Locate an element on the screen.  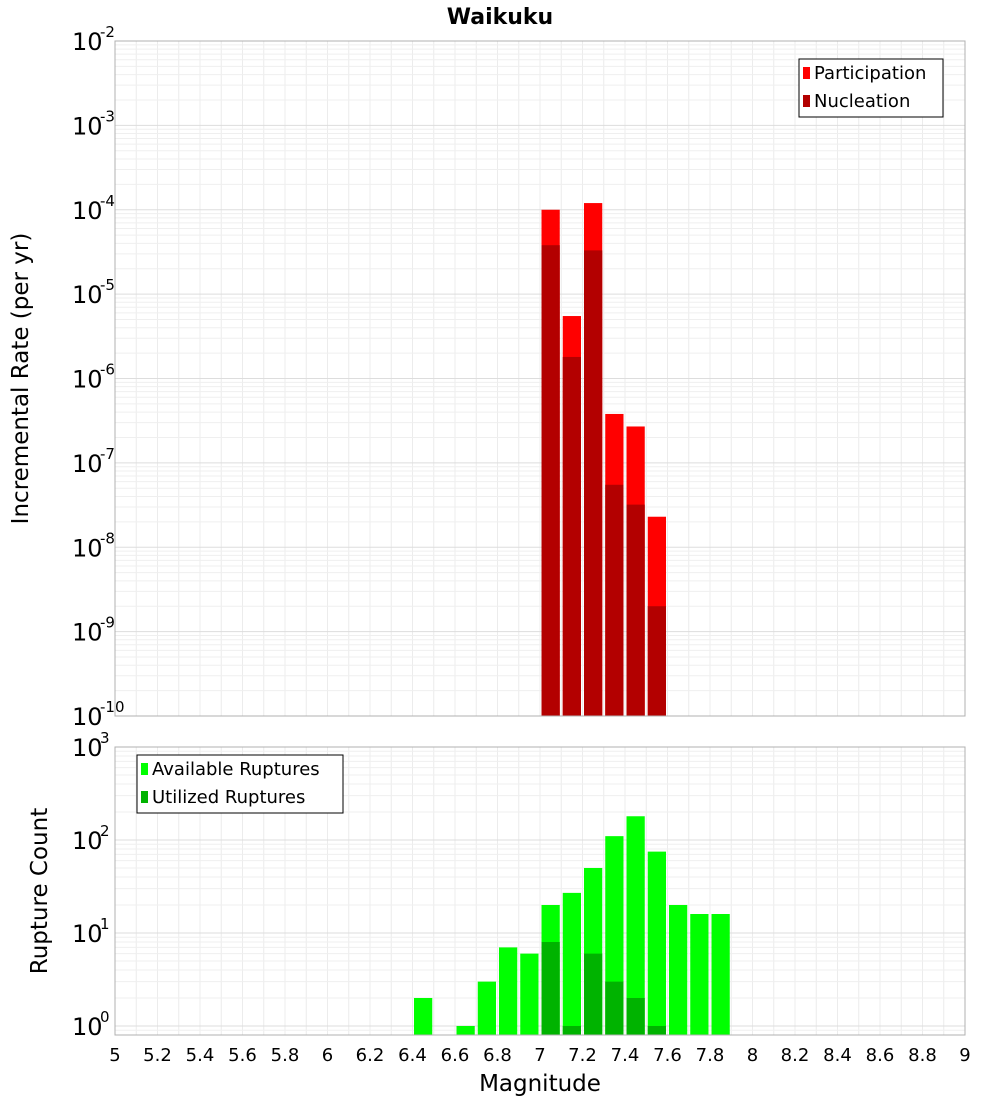
rate-panel-legend: Participation Nucleation is located at coordinates (871, 88).